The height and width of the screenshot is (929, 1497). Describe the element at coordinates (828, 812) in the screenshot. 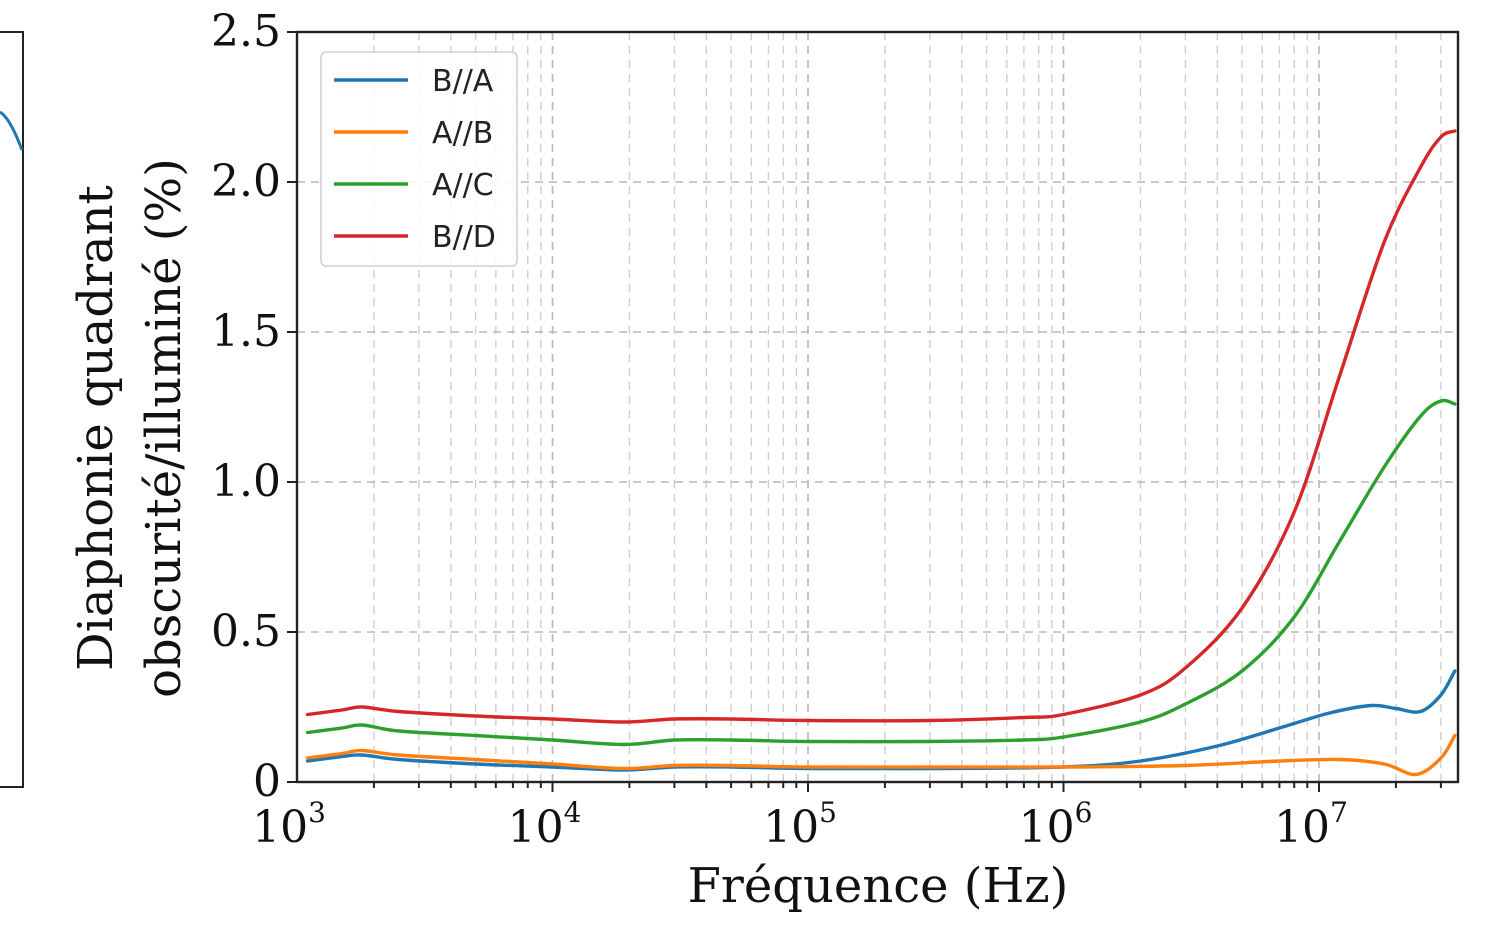

I see `x-tick-exponent: 5` at that location.